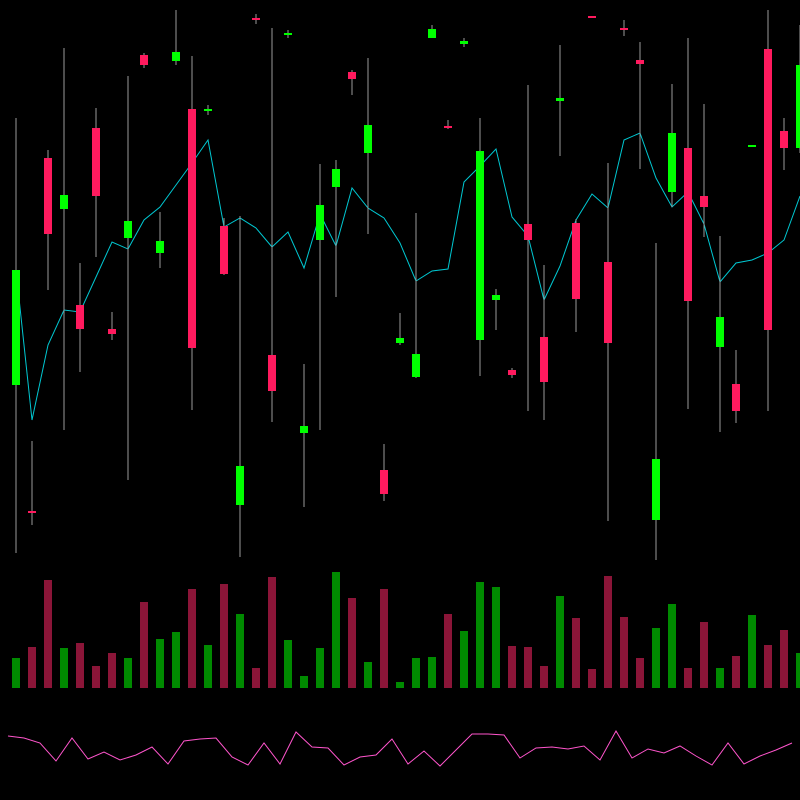  Describe the element at coordinates (400, 748) in the screenshot. I see `oscillator-line` at that location.